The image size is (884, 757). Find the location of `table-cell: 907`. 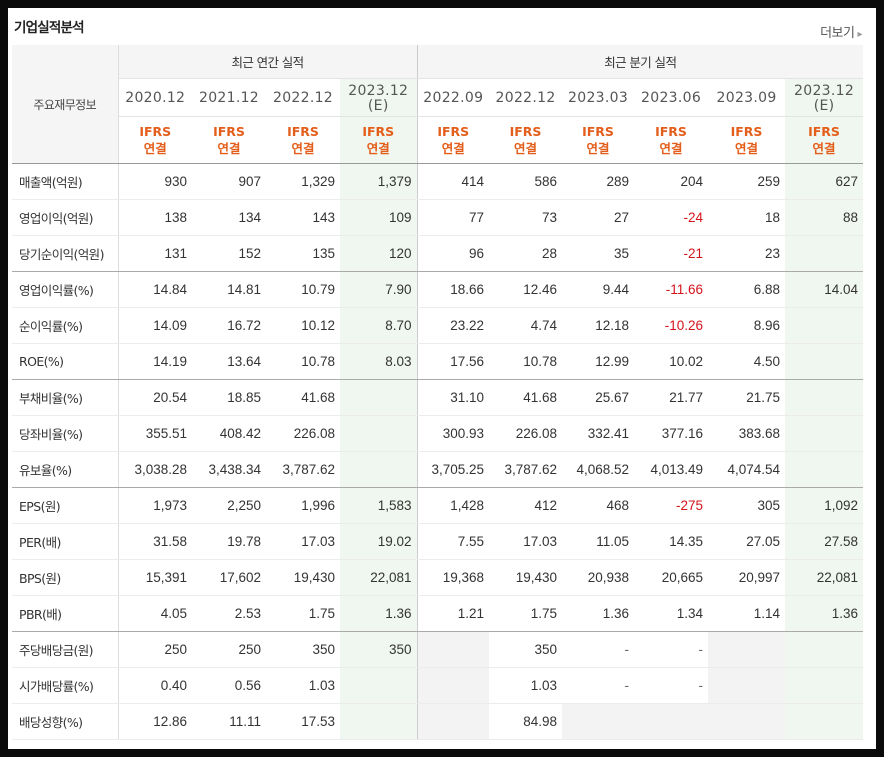

table-cell: 907 is located at coordinates (229, 181).